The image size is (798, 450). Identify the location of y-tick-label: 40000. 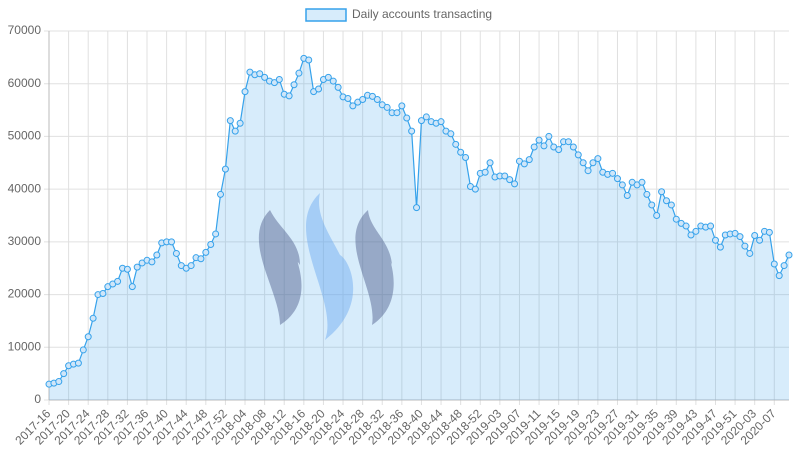
(25, 188).